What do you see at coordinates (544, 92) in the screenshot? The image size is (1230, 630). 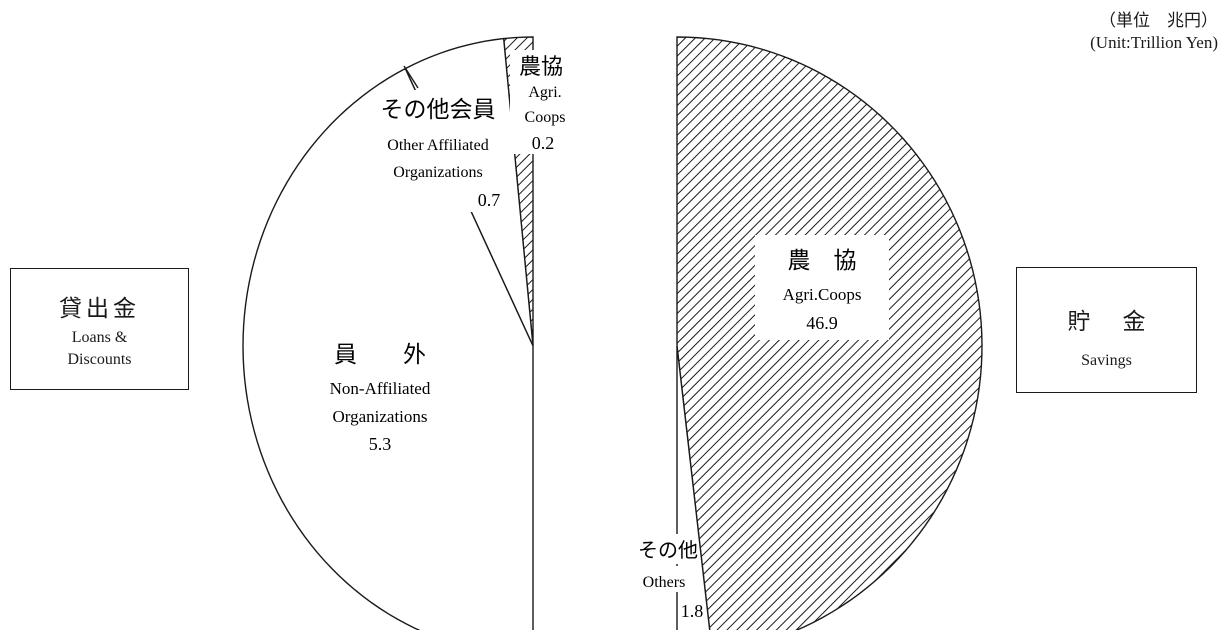 I see `label-agri-en-loans: Agri.` at bounding box center [544, 92].